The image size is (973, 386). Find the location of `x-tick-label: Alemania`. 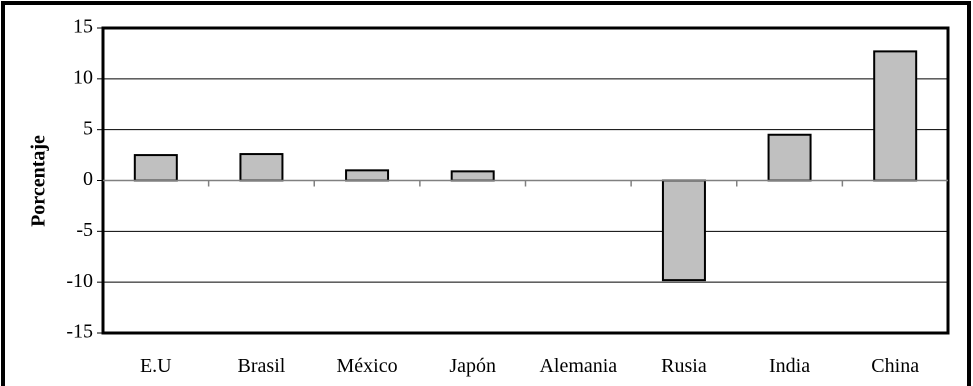

x-tick-label: Alemania is located at coordinates (578, 366).